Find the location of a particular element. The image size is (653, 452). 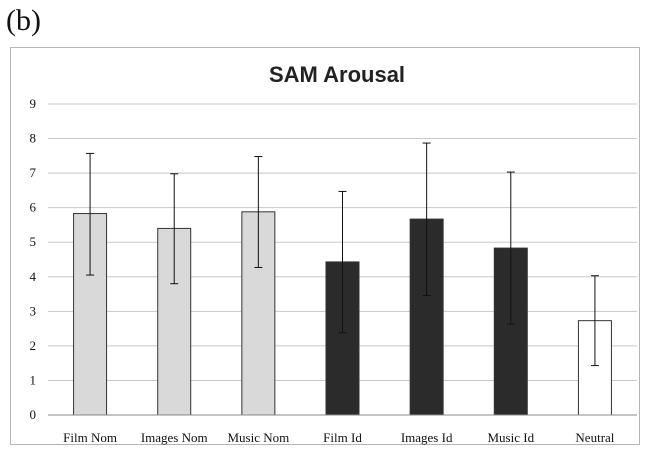

y-tick-label: 1 is located at coordinates (33, 379).